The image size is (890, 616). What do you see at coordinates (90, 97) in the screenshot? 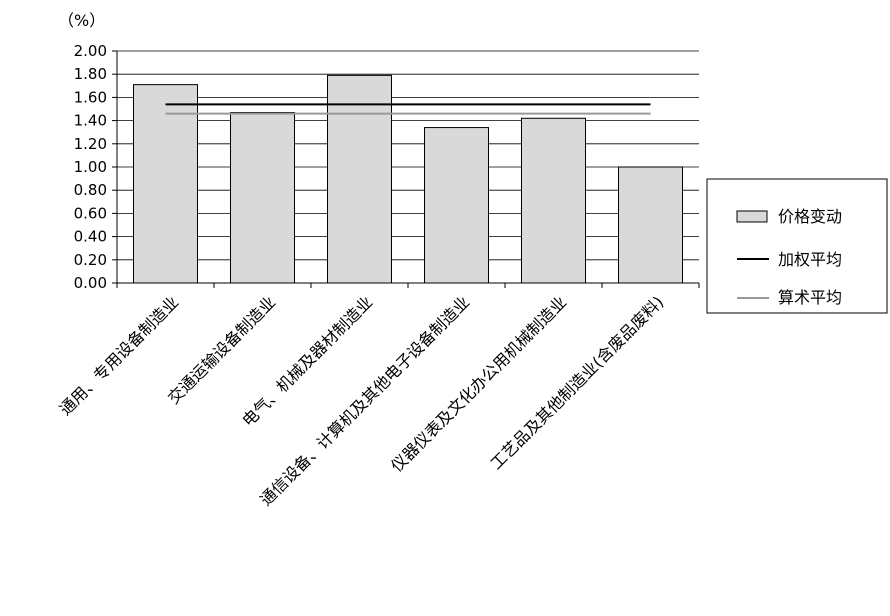
I see `y-tick-label: 1.60` at bounding box center [90, 97].